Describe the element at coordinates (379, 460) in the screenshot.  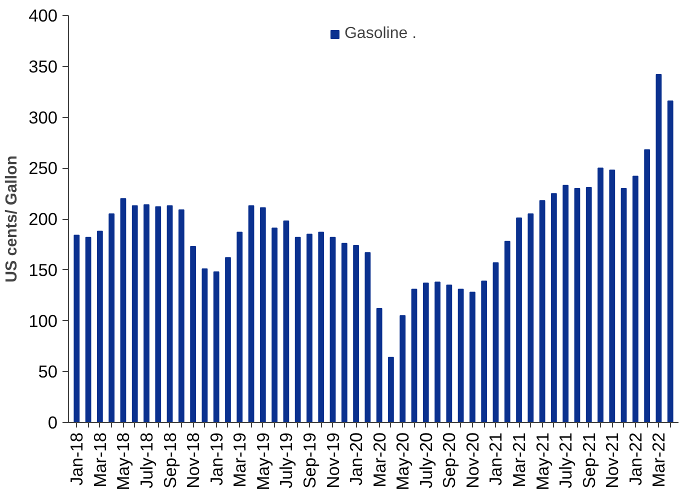
I see `x-tick-label: Mar-20` at that location.